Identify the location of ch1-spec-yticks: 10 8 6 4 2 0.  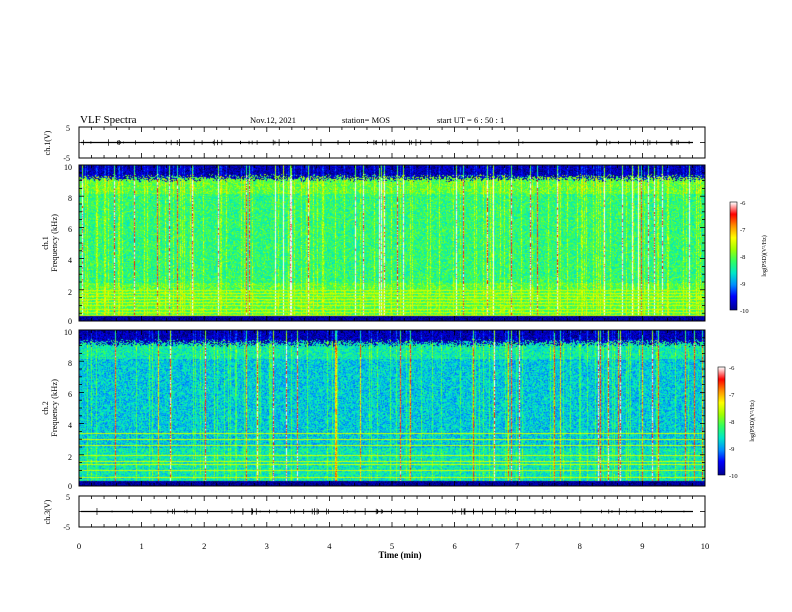
(68, 244).